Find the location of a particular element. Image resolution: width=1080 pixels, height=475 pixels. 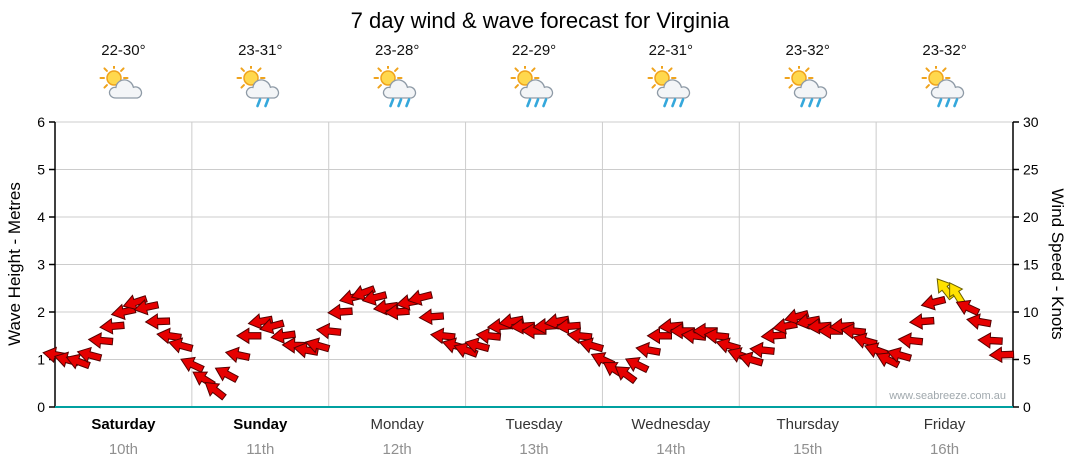

day-temp: 22-31° is located at coordinates (671, 50).